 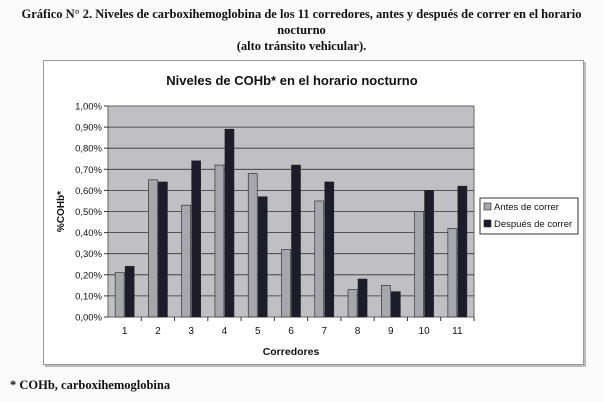 What do you see at coordinates (533, 224) in the screenshot?
I see `legend-label: Después de correr` at bounding box center [533, 224].